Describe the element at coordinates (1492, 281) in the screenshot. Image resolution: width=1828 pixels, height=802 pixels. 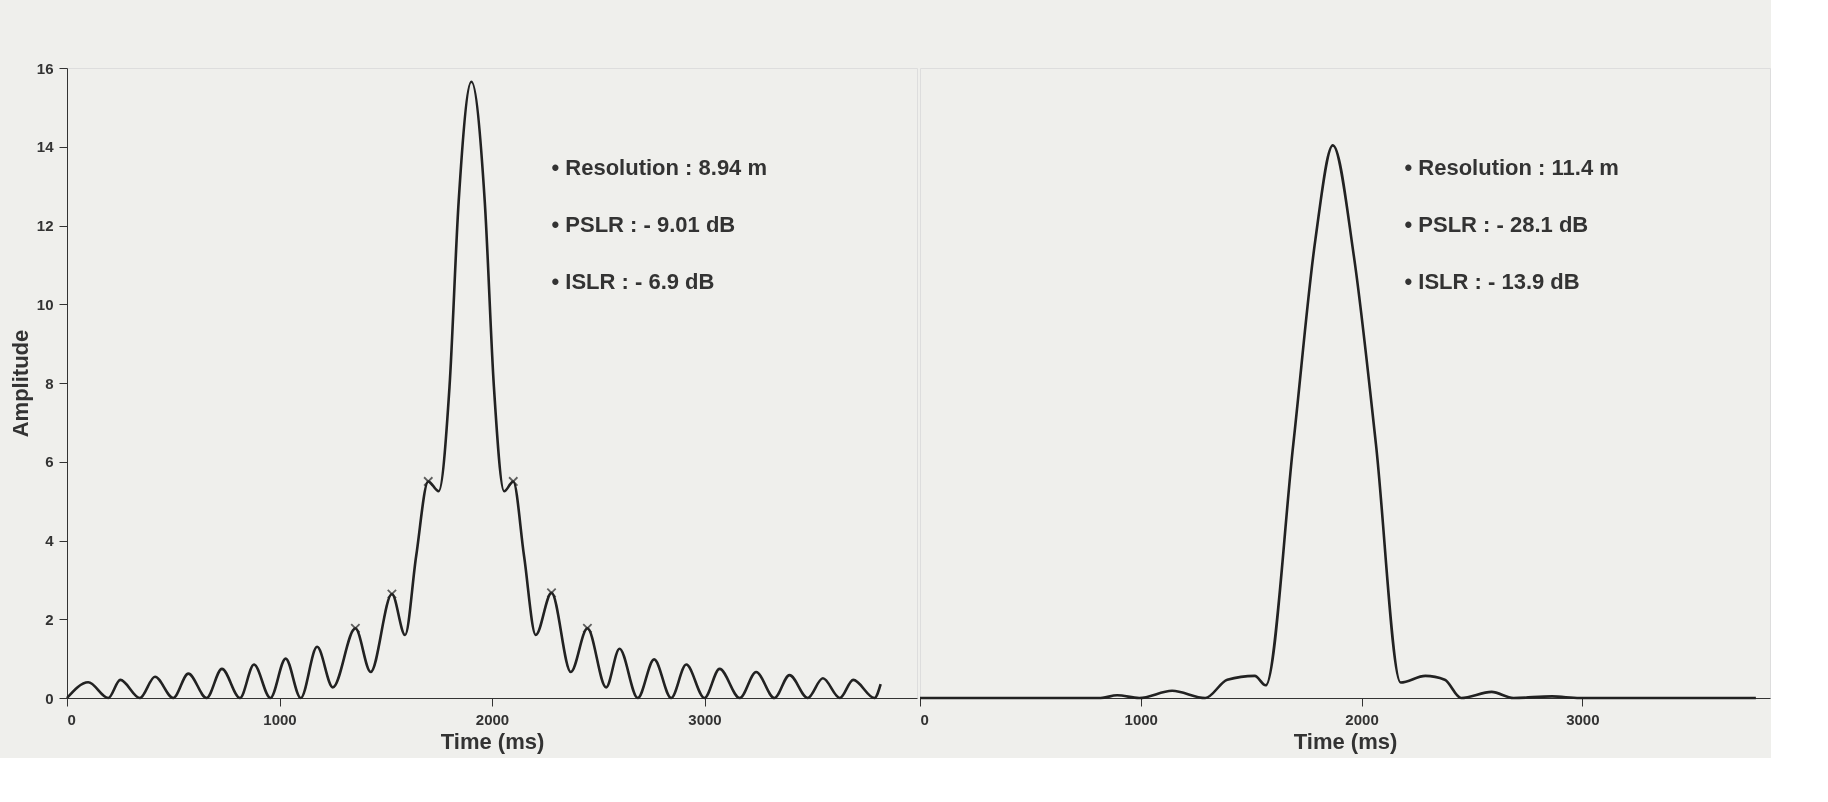
I see `annotation: • ISLR : - 13.9 dB` at that location.